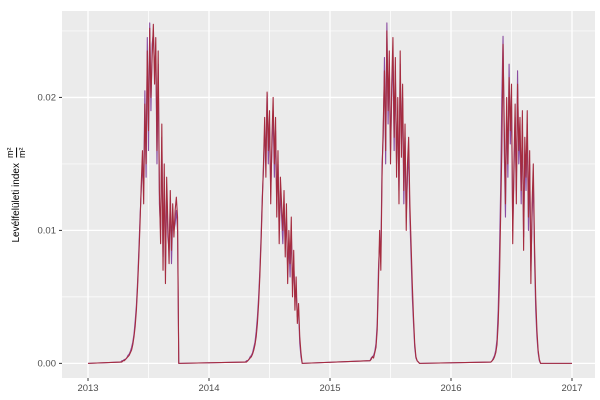 The width and height of the screenshot is (600, 400). Describe the element at coordinates (571, 388) in the screenshot. I see `x-tick-label: 2017` at that location.